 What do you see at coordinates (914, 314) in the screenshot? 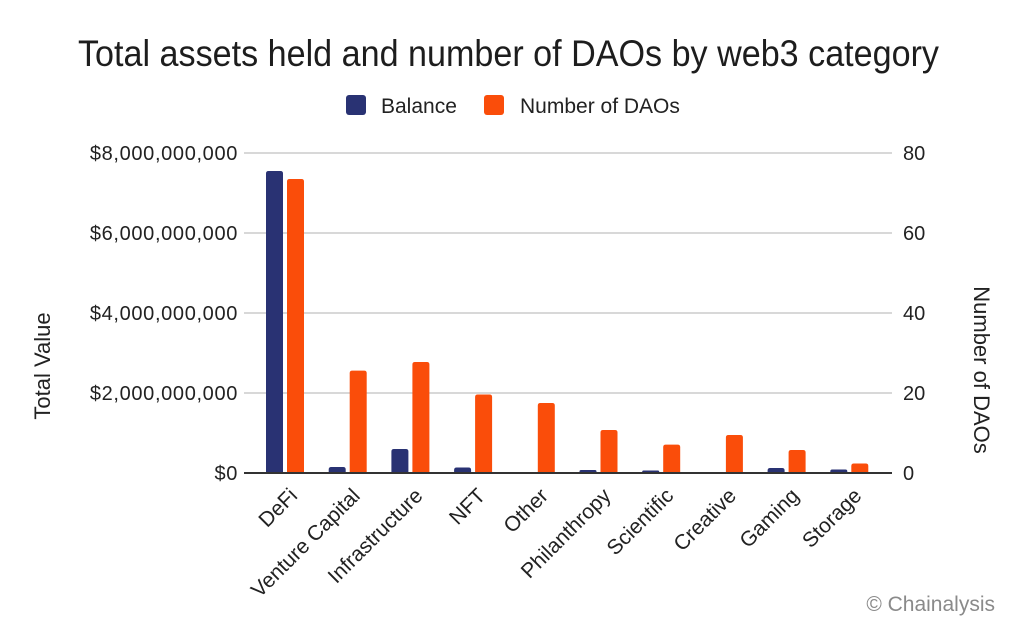
I see `svg-text: 40` at bounding box center [914, 314].